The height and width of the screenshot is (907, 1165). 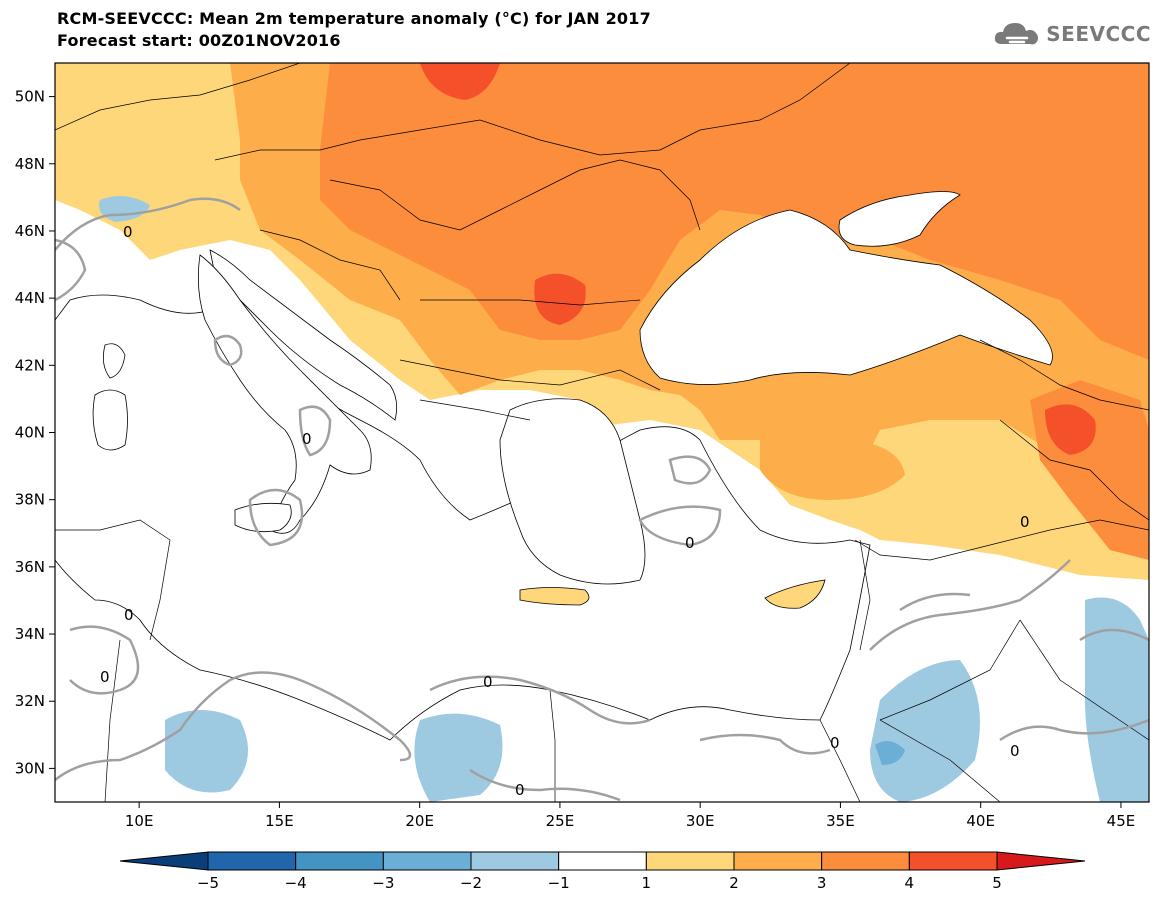 I want to click on lon-tick-label: 30E, so click(x=700, y=821).